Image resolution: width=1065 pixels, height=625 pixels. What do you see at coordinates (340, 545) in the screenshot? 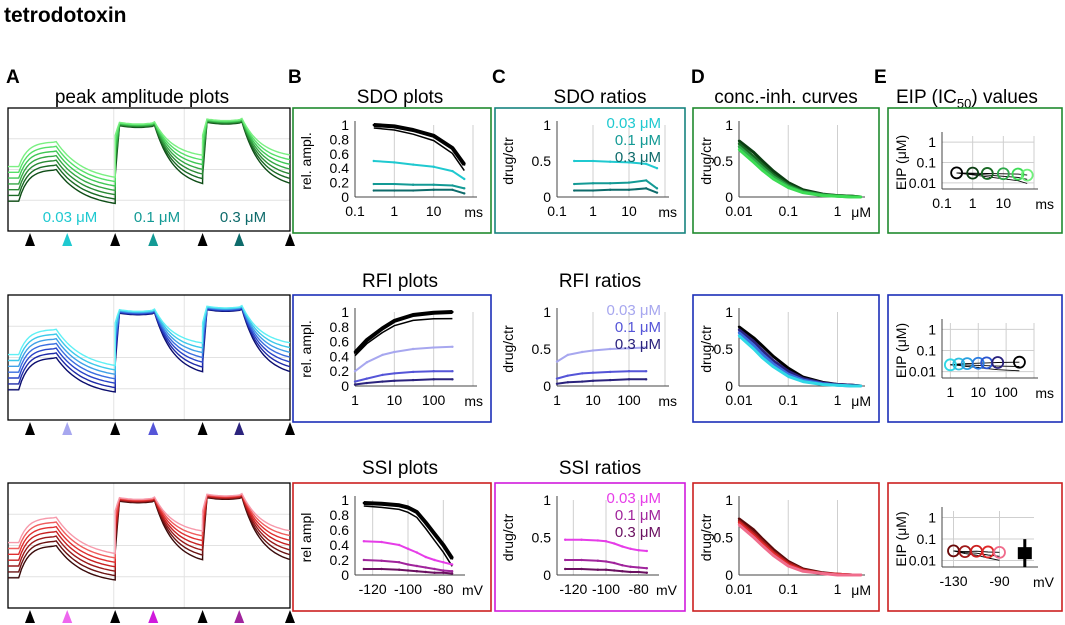
I see `y-tick-label: 0.4` at bounding box center [340, 545].